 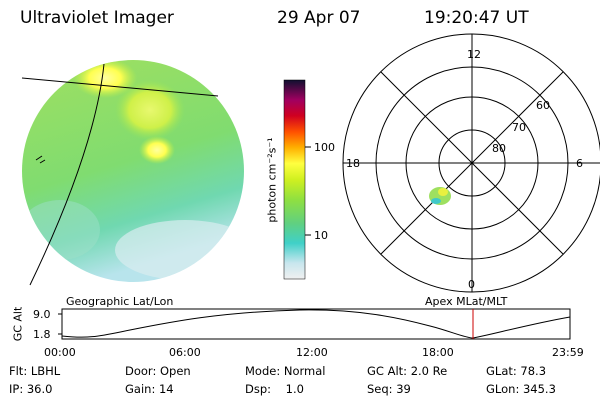 What do you see at coordinates (60, 352) in the screenshot?
I see `time-tick-0000: 00:00` at bounding box center [60, 352].